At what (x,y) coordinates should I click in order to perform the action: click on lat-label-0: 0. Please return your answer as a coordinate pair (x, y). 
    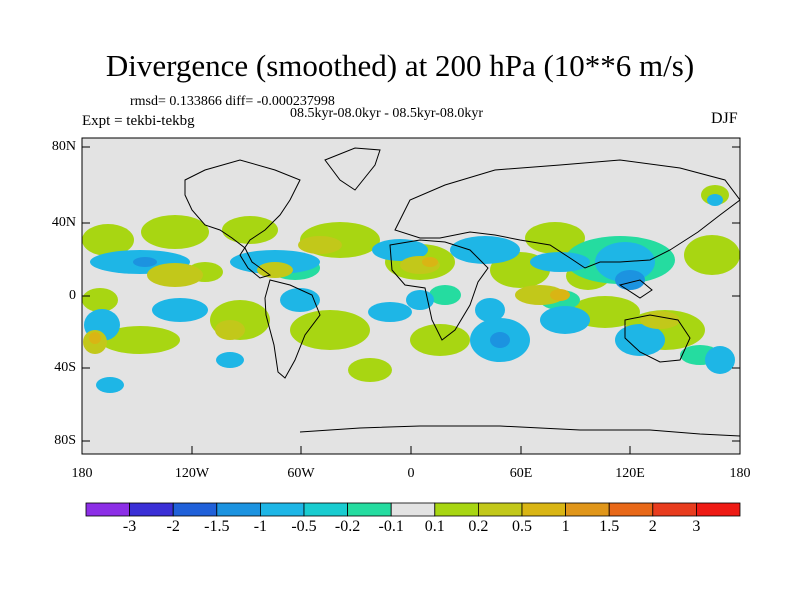
    Looking at the image, I should click on (72, 295).